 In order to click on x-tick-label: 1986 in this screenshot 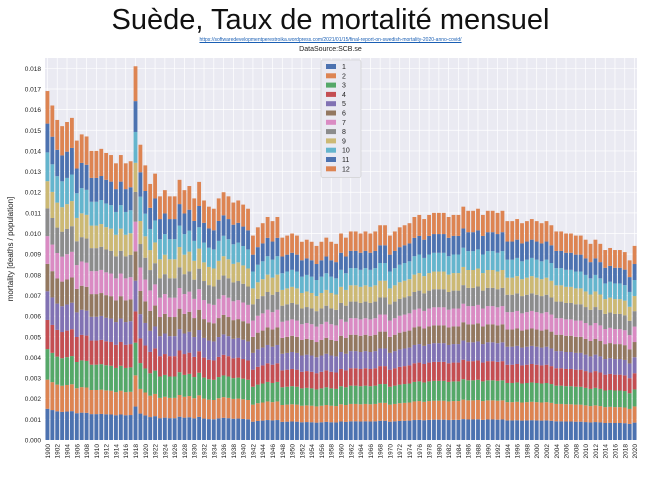, I will do `click(469, 451)`.